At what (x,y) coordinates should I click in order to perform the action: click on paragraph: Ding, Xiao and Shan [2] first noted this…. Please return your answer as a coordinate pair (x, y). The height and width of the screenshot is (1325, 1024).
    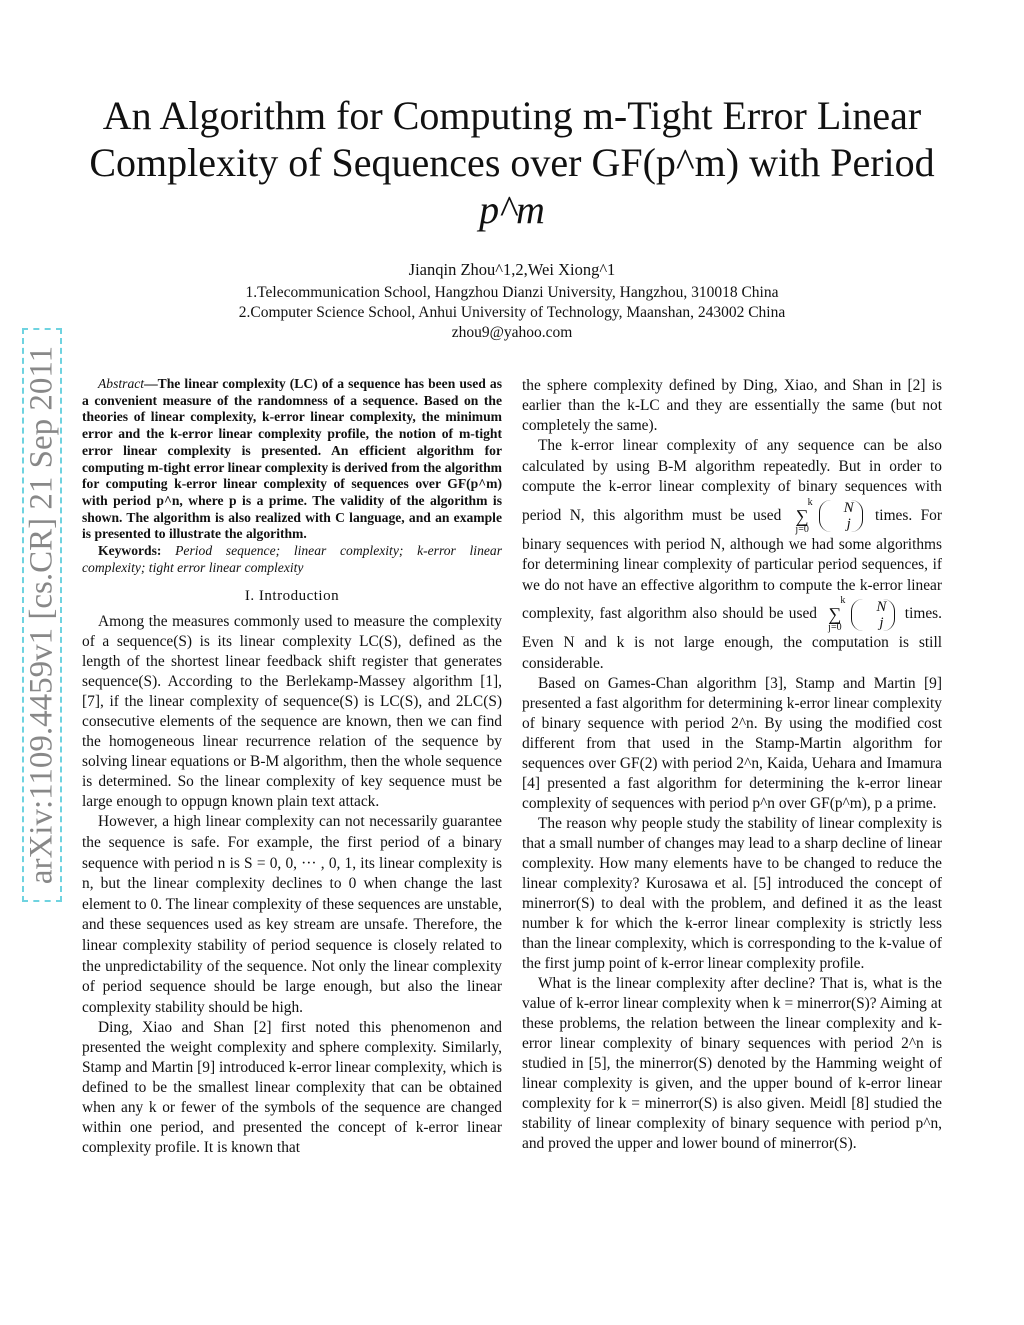
    Looking at the image, I should click on (292, 1088).